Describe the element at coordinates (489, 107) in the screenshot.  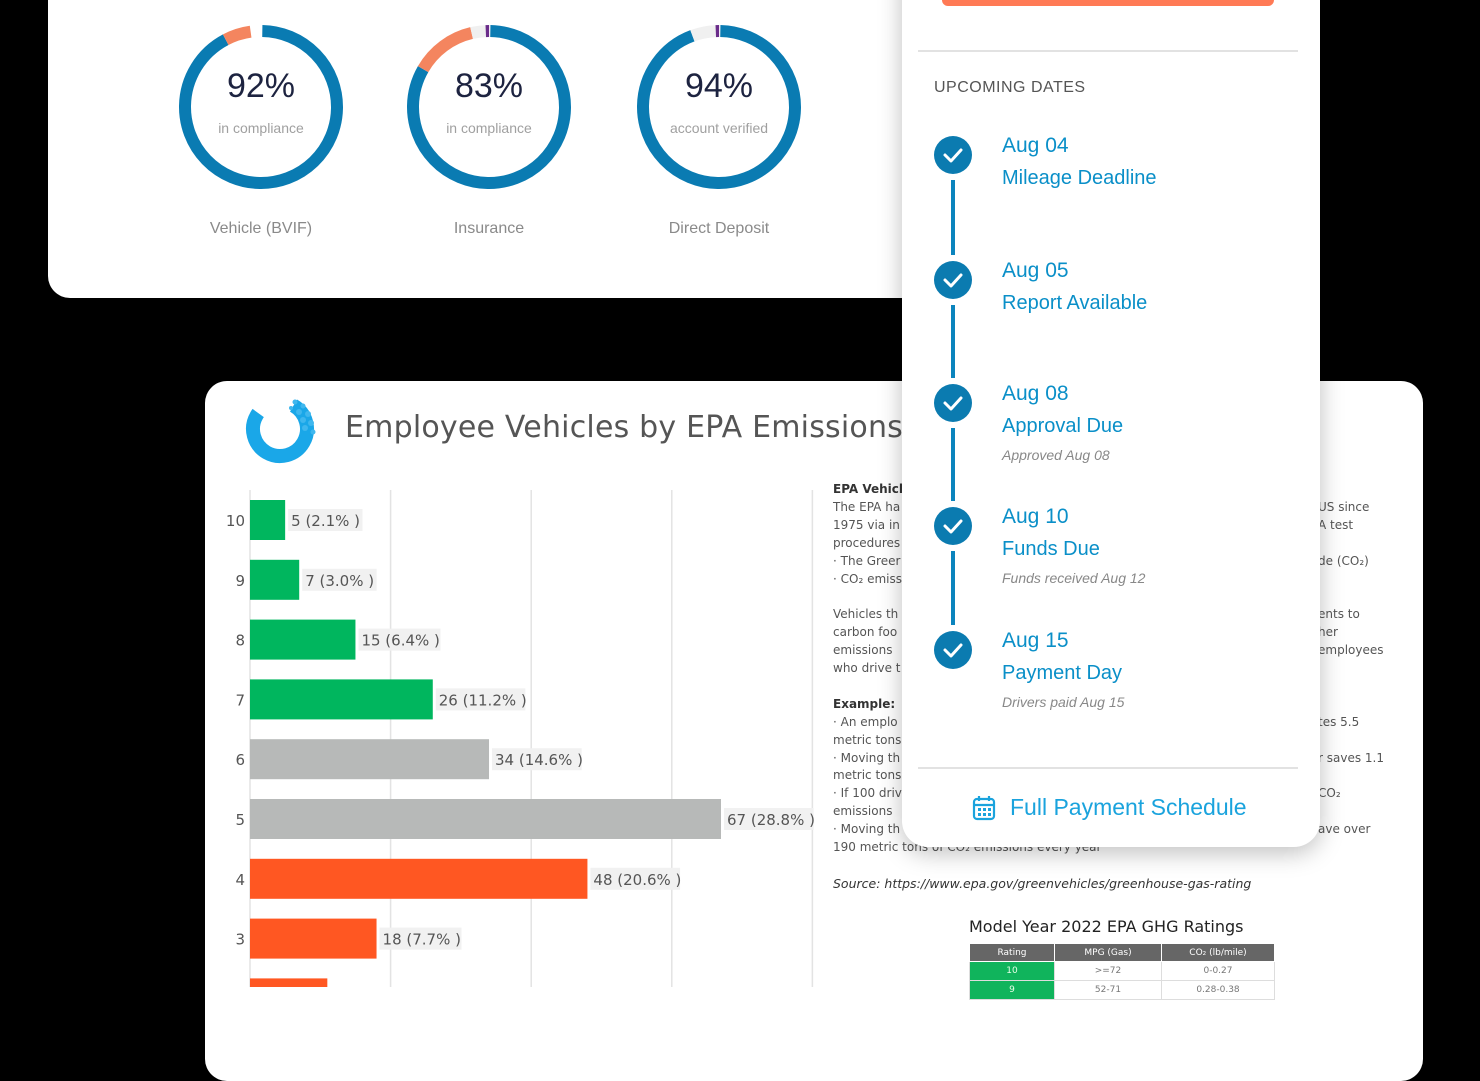
I see `compliance-donut: 83% in compliance` at that location.